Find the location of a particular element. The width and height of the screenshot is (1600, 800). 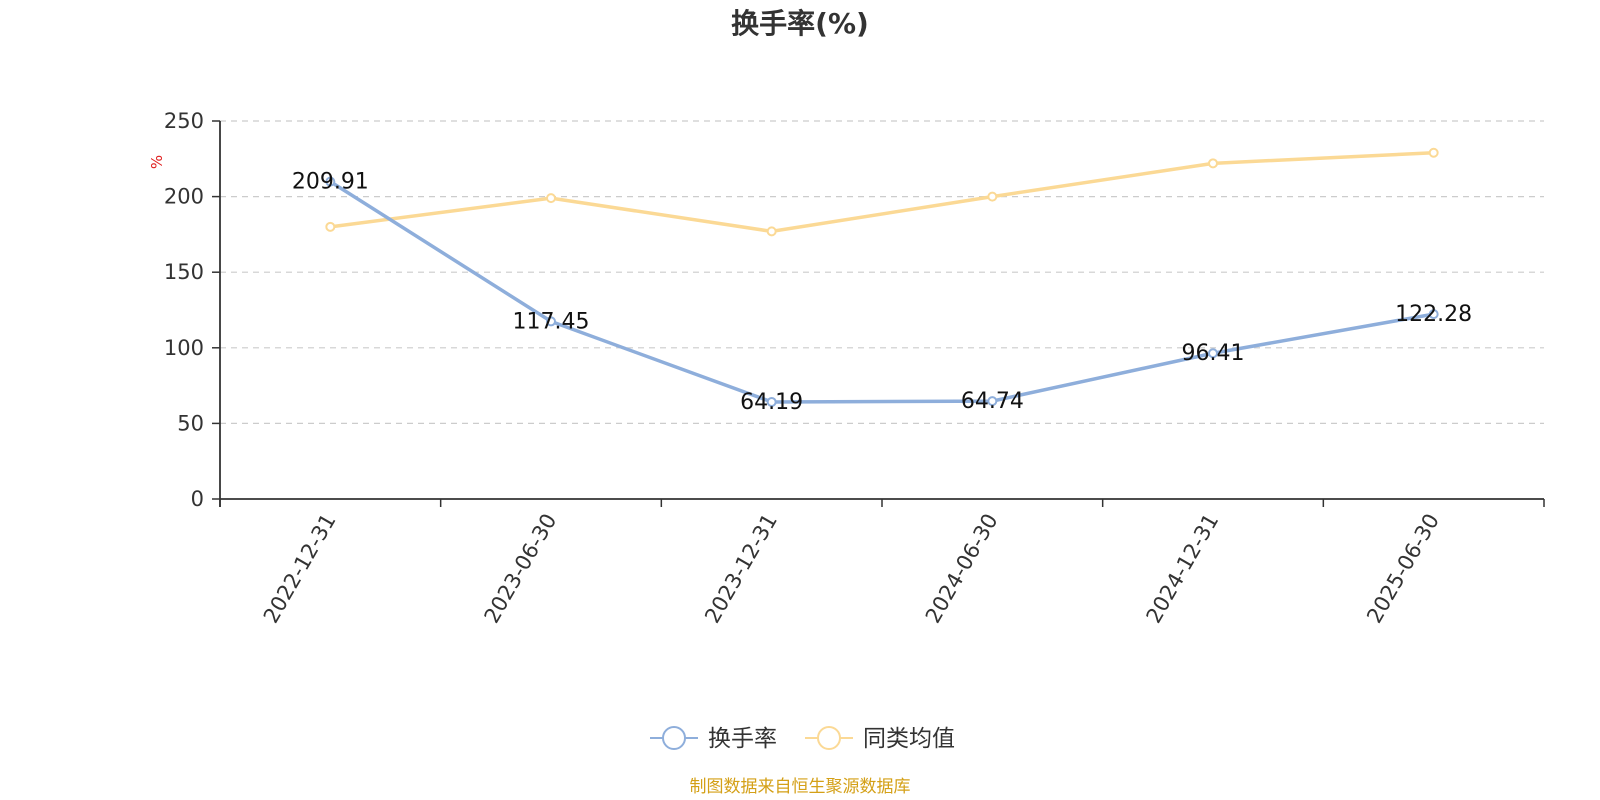

y-axis-unit-label: % is located at coordinates (157, 162).